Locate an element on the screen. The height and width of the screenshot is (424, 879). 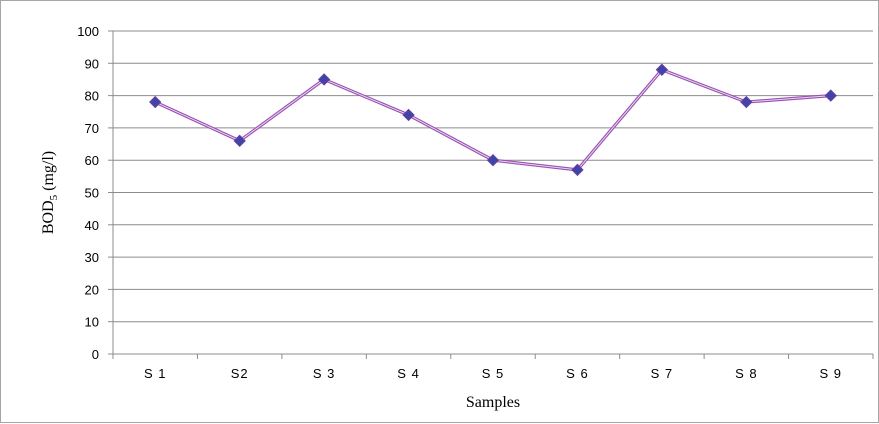
y-tick-label-30: 30 is located at coordinates (92, 257).